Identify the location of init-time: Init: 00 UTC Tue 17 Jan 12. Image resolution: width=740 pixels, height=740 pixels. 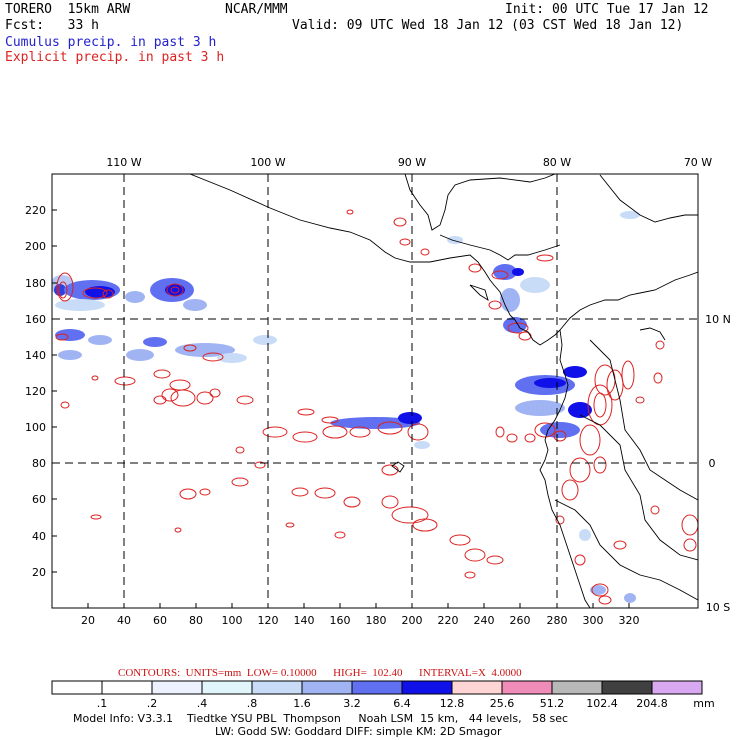
(607, 9).